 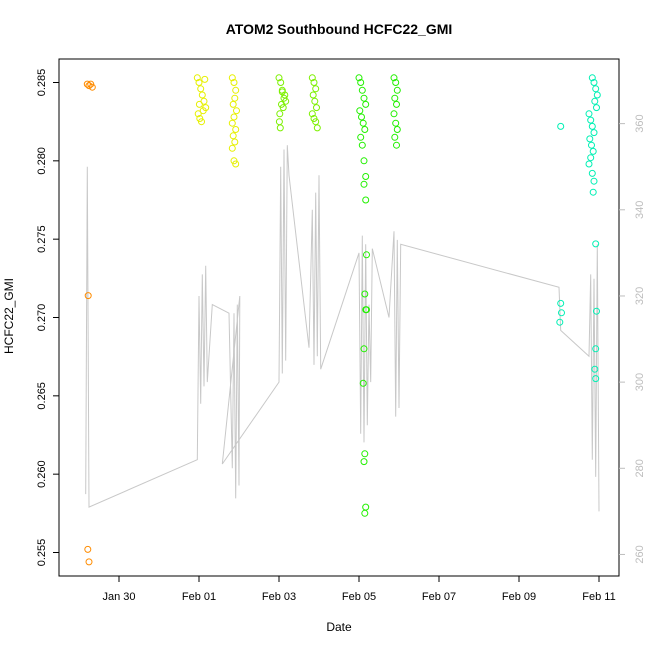 What do you see at coordinates (640, 296) in the screenshot?
I see `y2-tick-label: 320` at bounding box center [640, 296].